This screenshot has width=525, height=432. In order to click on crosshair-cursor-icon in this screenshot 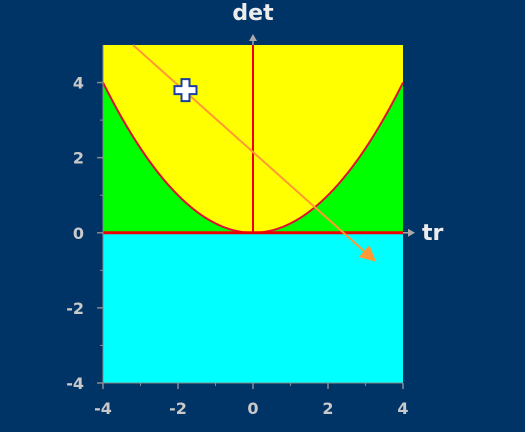, I will do `click(185, 90)`.